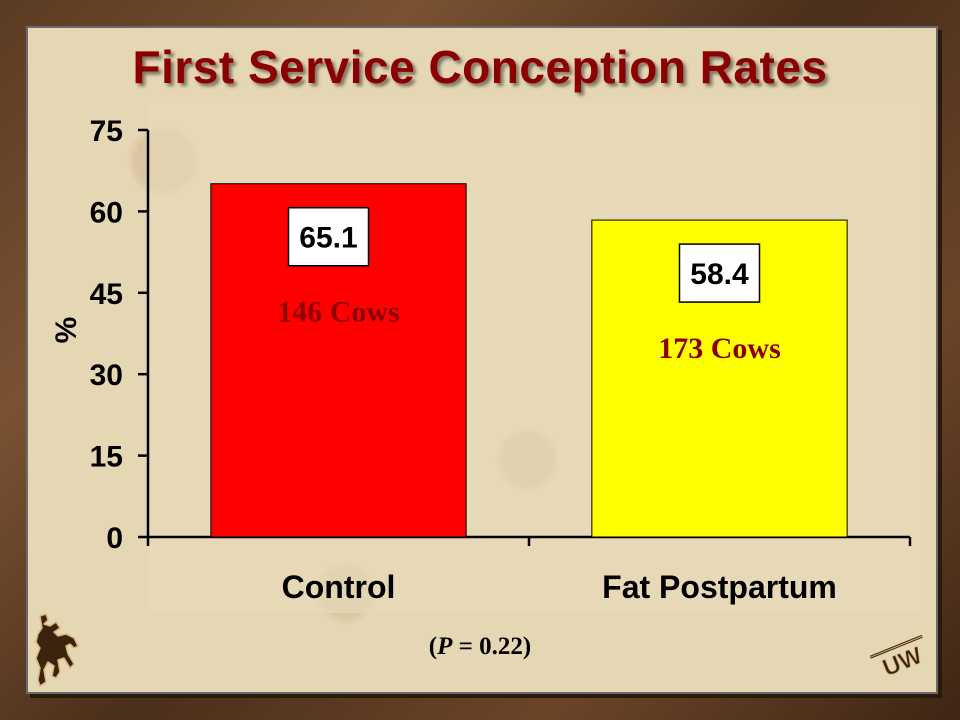 The image size is (960, 720). Describe the element at coordinates (480, 67) in the screenshot. I see `chart-title: First Service Conception Rates` at that location.